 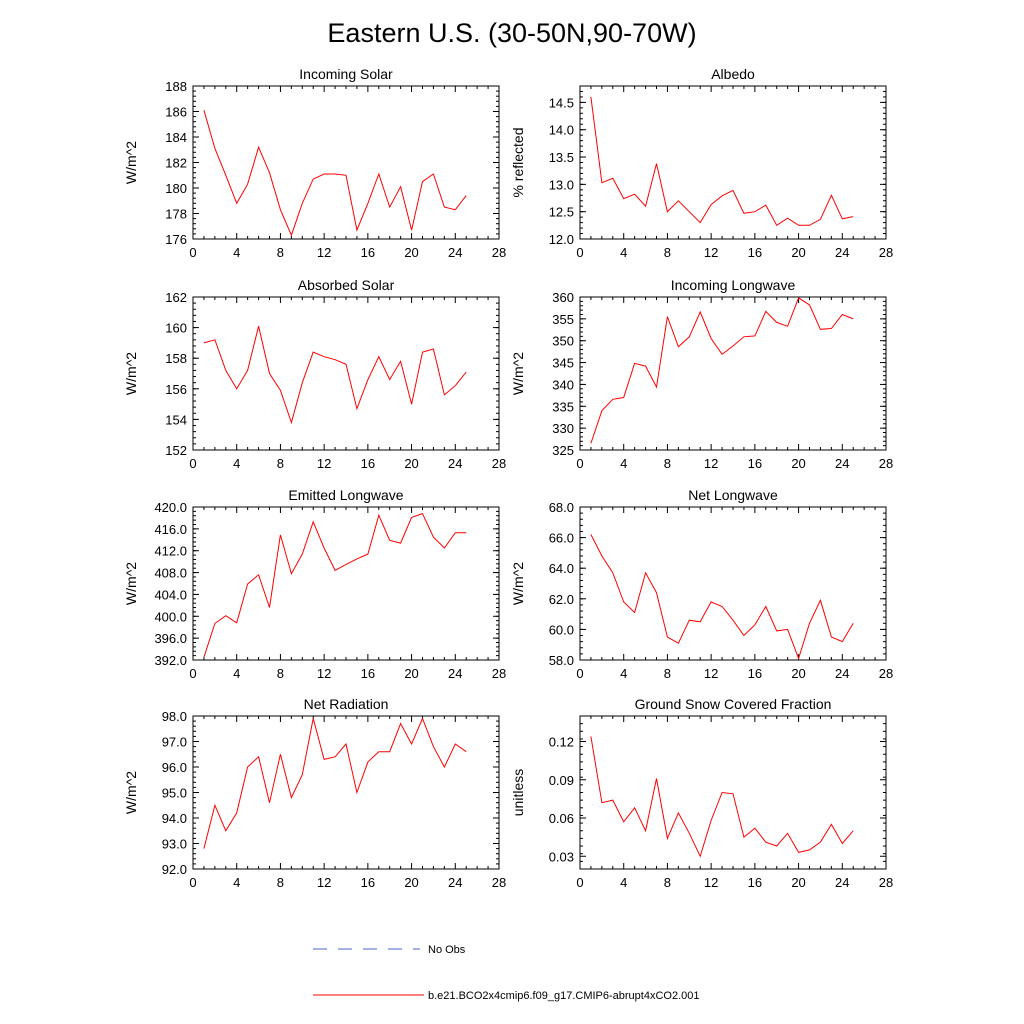 What do you see at coordinates (176, 137) in the screenshot?
I see `y-tick-label: 184` at bounding box center [176, 137].